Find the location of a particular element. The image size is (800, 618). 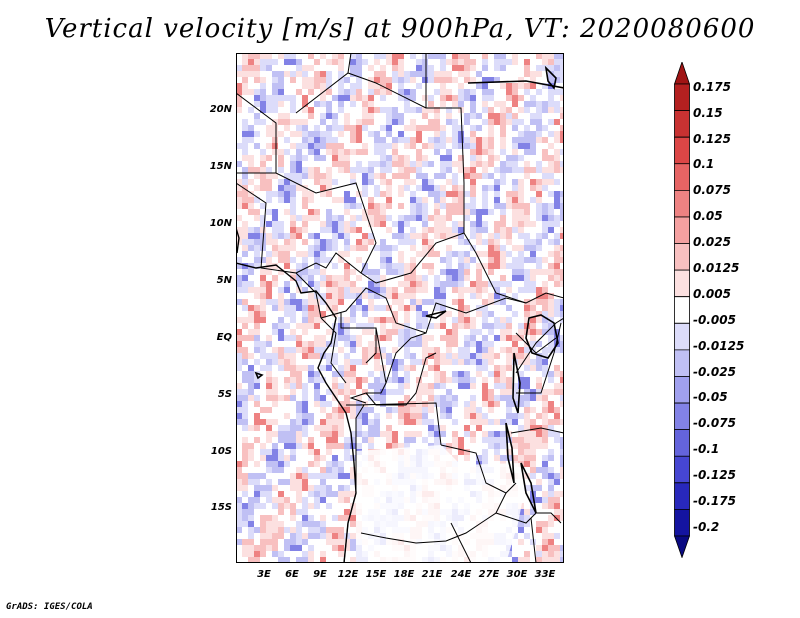

colorbar is located at coordinates (682, 310).